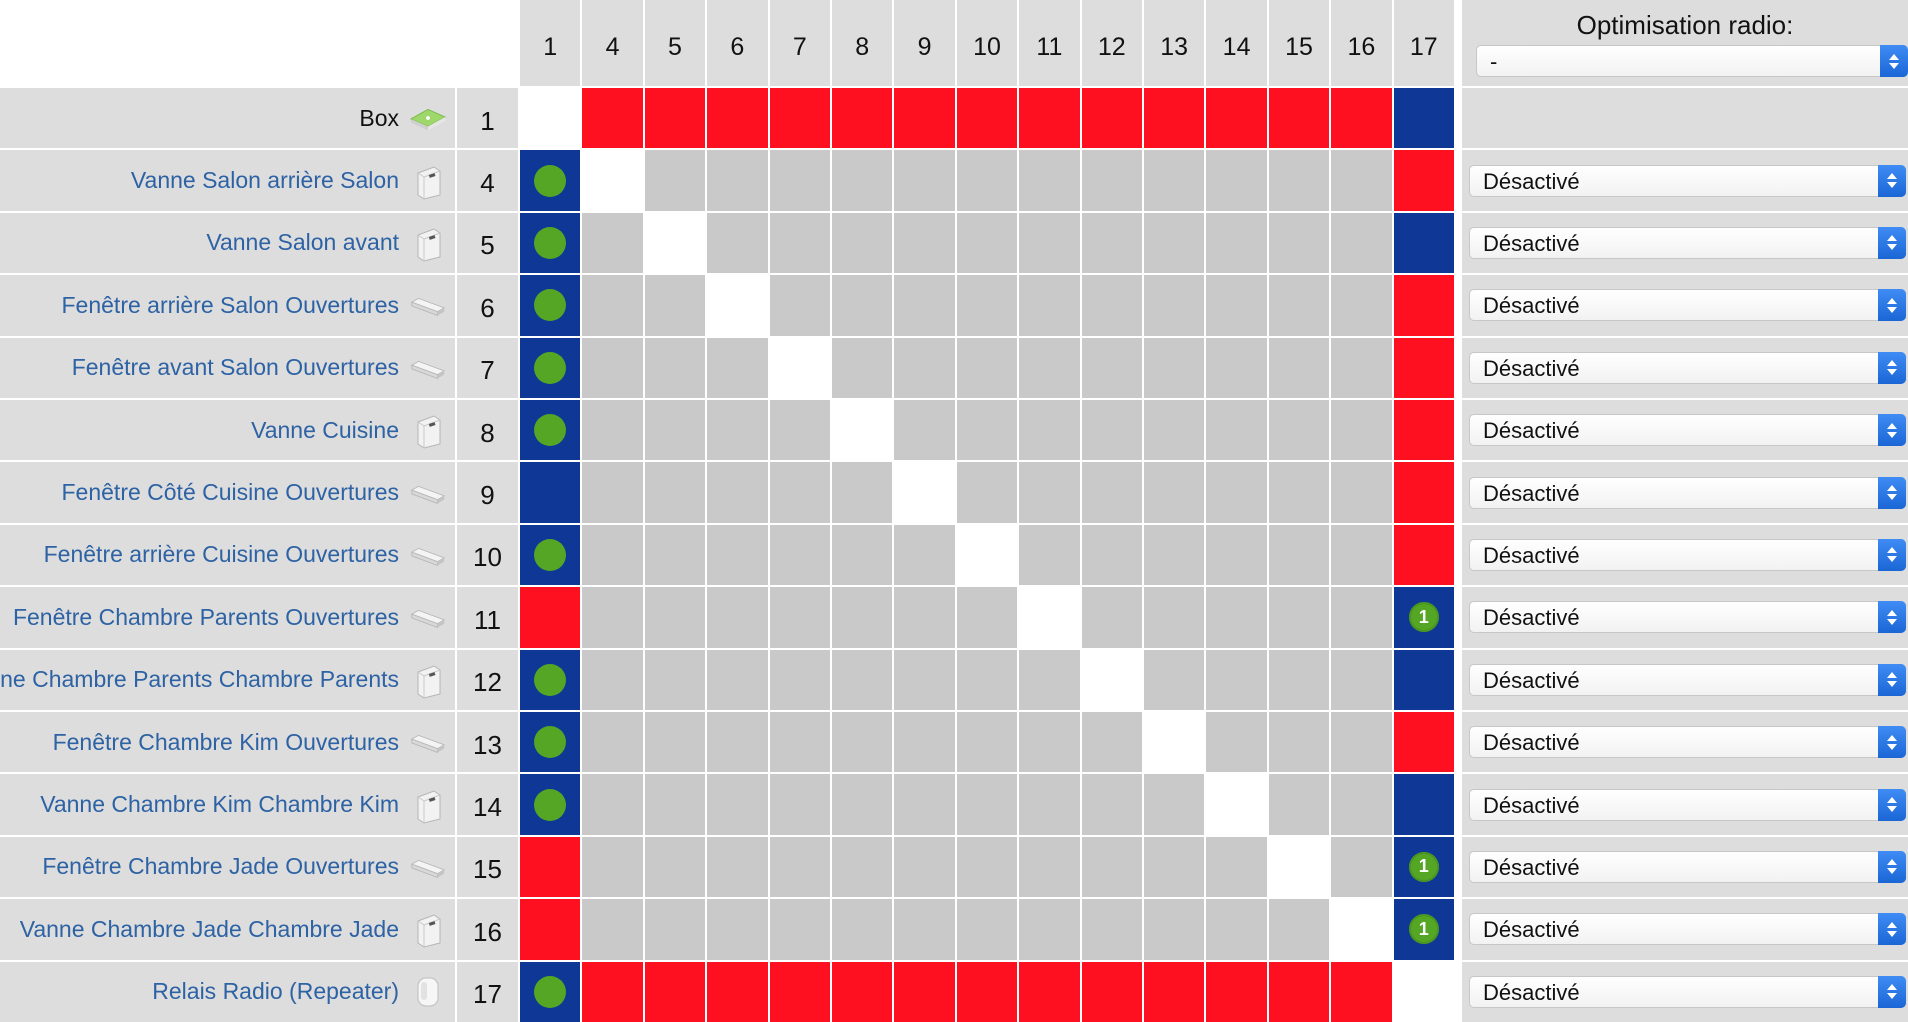 Image resolution: width=1908 pixels, height=1022 pixels. What do you see at coordinates (302, 242) in the screenshot?
I see `device-link: Vanne Salon avant` at bounding box center [302, 242].